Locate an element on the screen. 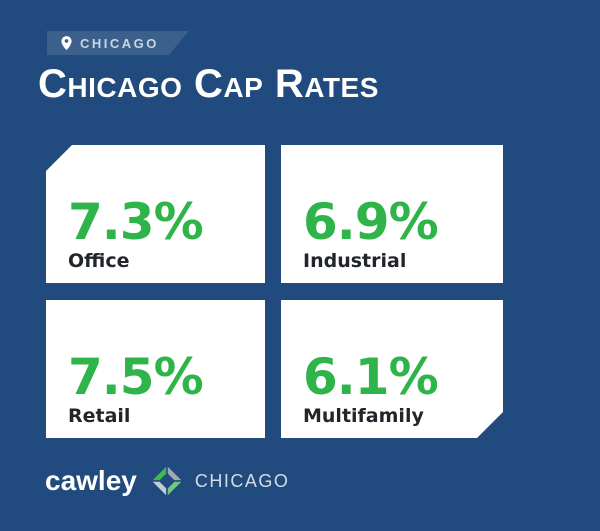 This screenshot has height=531, width=600. location-badge-label: CHICAGO is located at coordinates (119, 43).